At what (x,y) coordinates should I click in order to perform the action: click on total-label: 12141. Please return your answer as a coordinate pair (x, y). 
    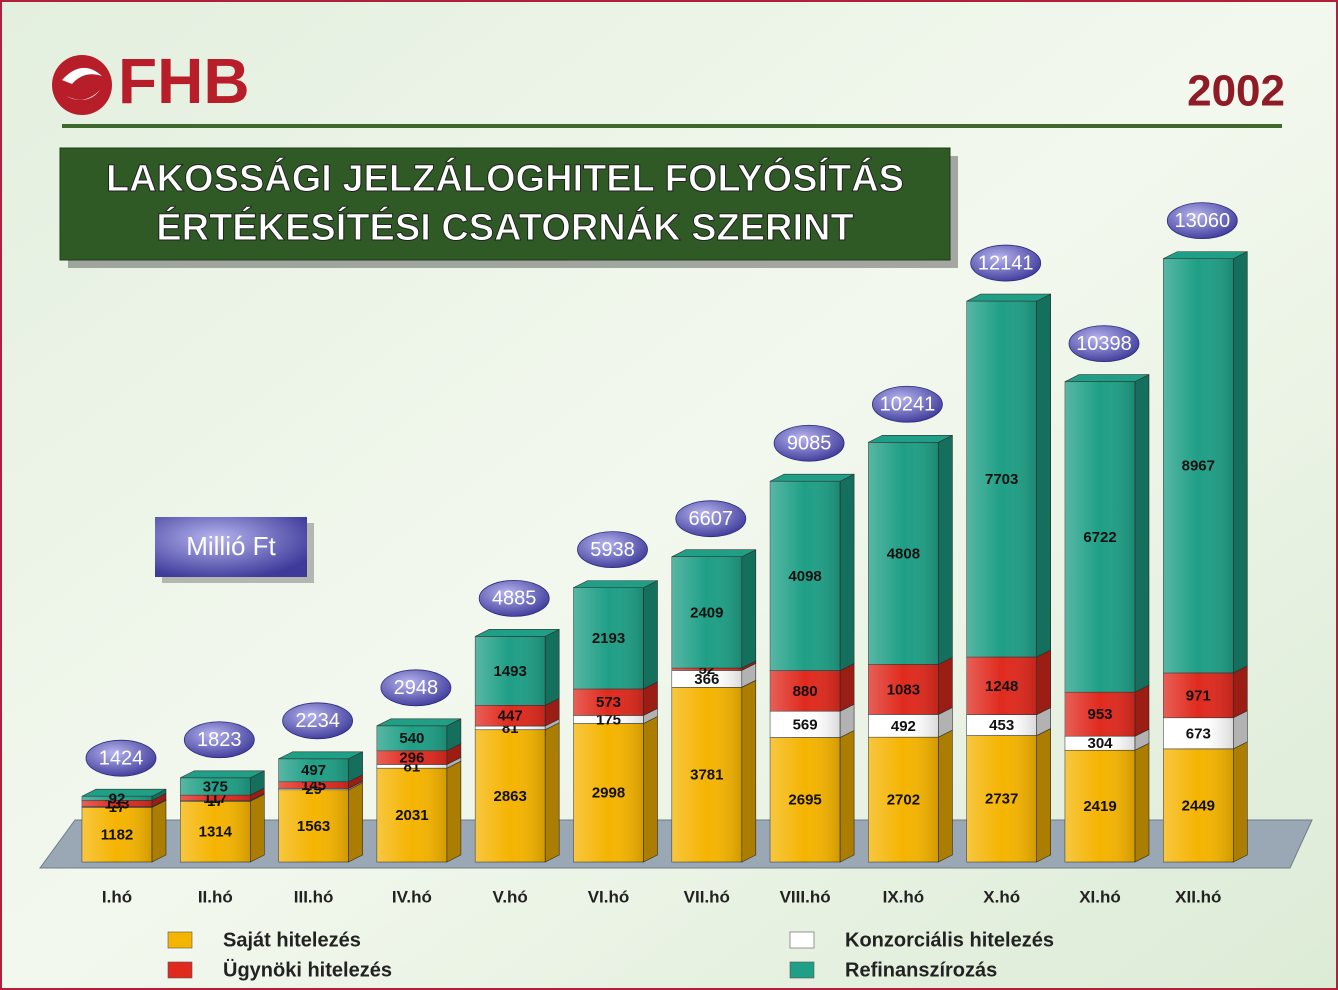
    Looking at the image, I should click on (1006, 263).